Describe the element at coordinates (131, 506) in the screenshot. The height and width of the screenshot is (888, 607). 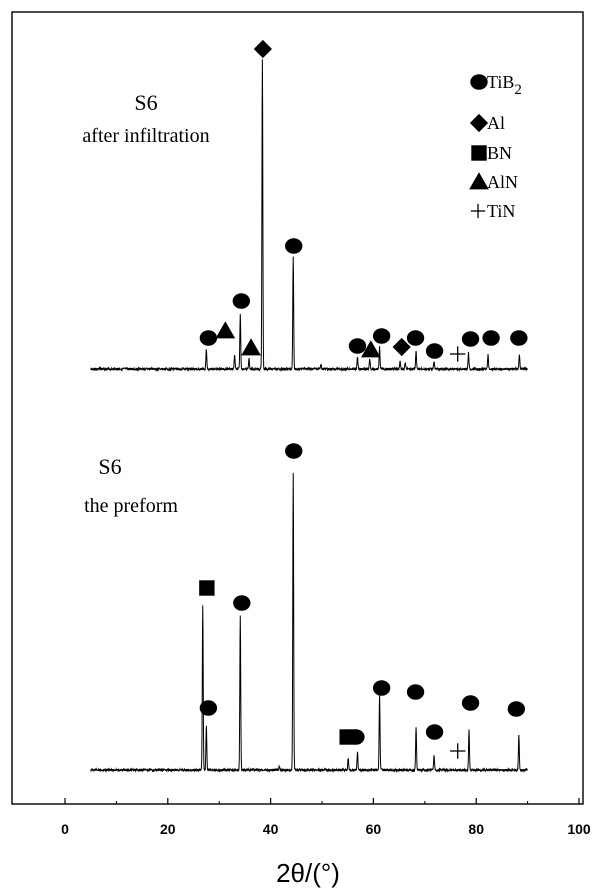
I see `series-label: the preform` at that location.